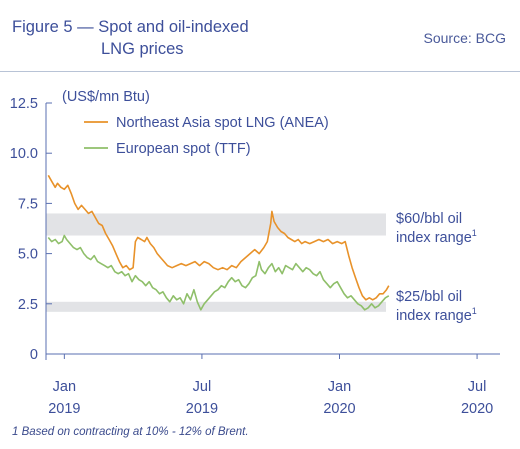 The image size is (520, 449). Describe the element at coordinates (222, 123) in the screenshot. I see `legend-label: Northeast Asia spot LNG (ANEA)` at that location.